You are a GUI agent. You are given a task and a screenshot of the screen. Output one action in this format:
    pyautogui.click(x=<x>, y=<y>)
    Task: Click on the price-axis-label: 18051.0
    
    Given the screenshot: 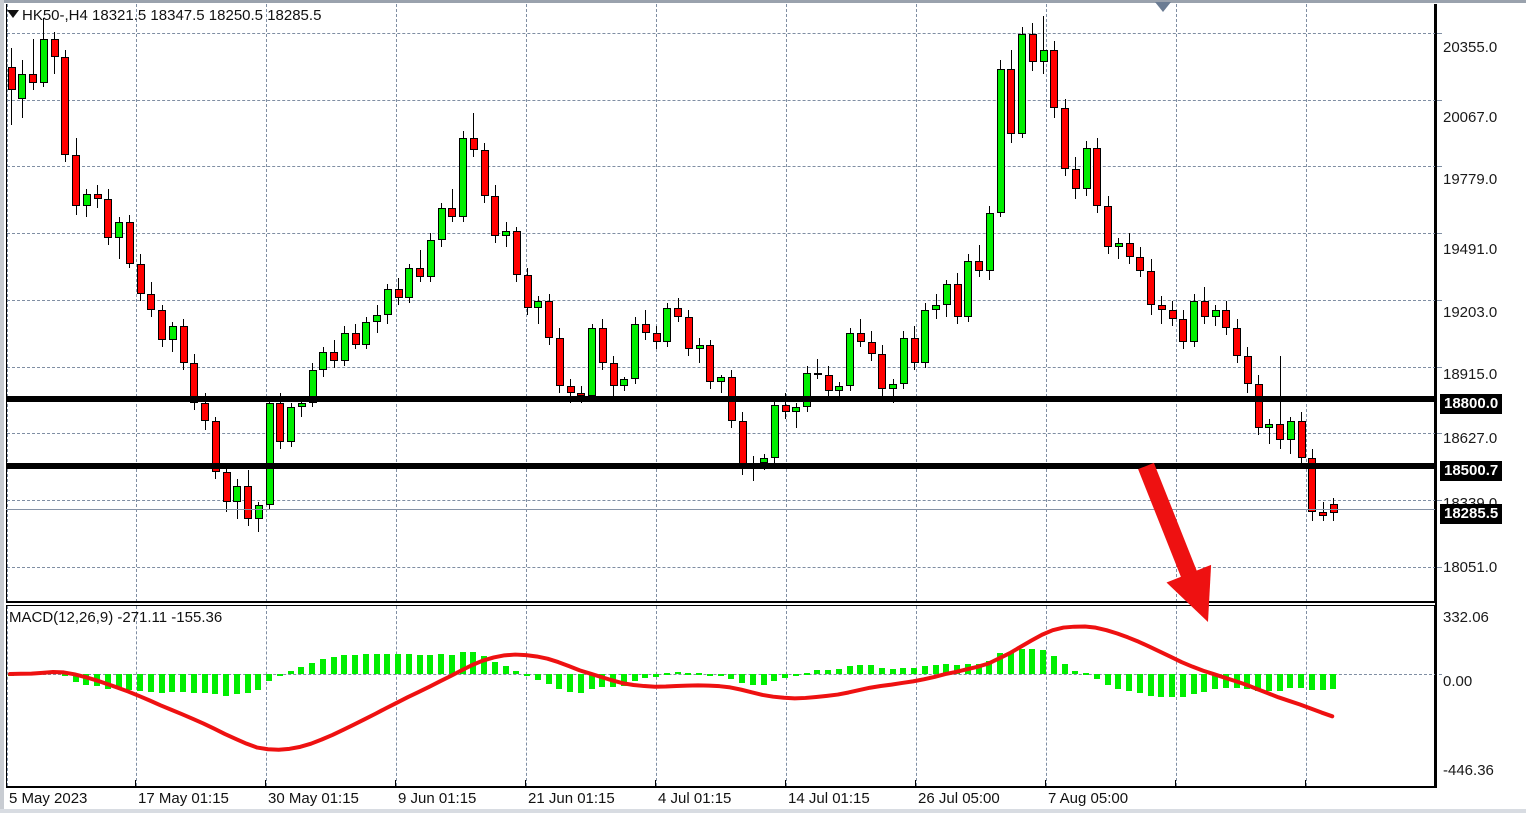 What is the action you would take?
    pyautogui.click(x=1470, y=567)
    